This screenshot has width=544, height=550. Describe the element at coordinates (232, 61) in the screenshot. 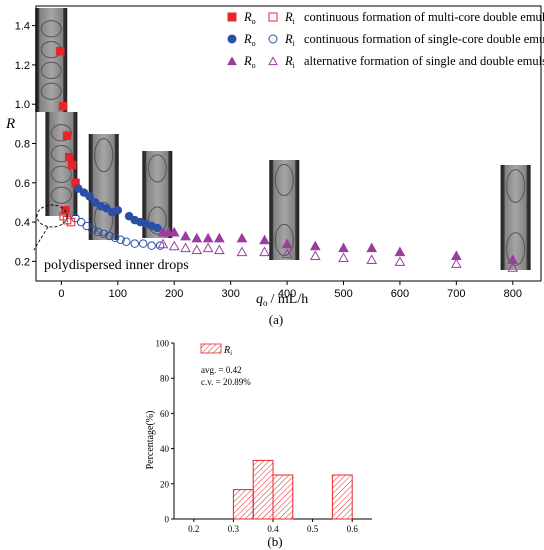

I see `legend-marker-ro-triangle` at that location.